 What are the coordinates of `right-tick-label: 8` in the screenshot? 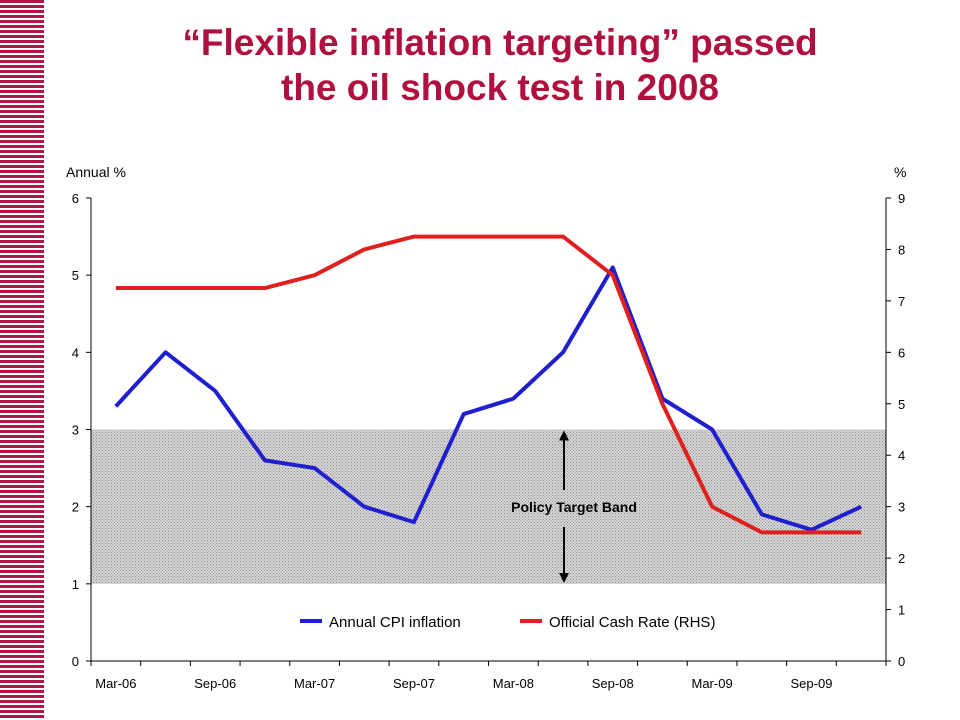 It's located at (901, 249).